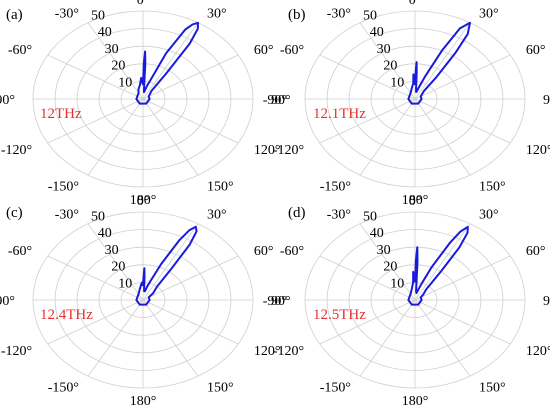  Describe the element at coordinates (297, 213) in the screenshot. I see `panel-label: (d)` at that location.